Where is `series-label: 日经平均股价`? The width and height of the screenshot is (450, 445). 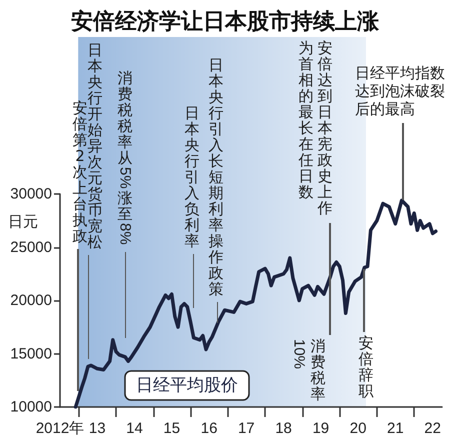 series-label: 日经平均股价 is located at coordinates (187, 386).